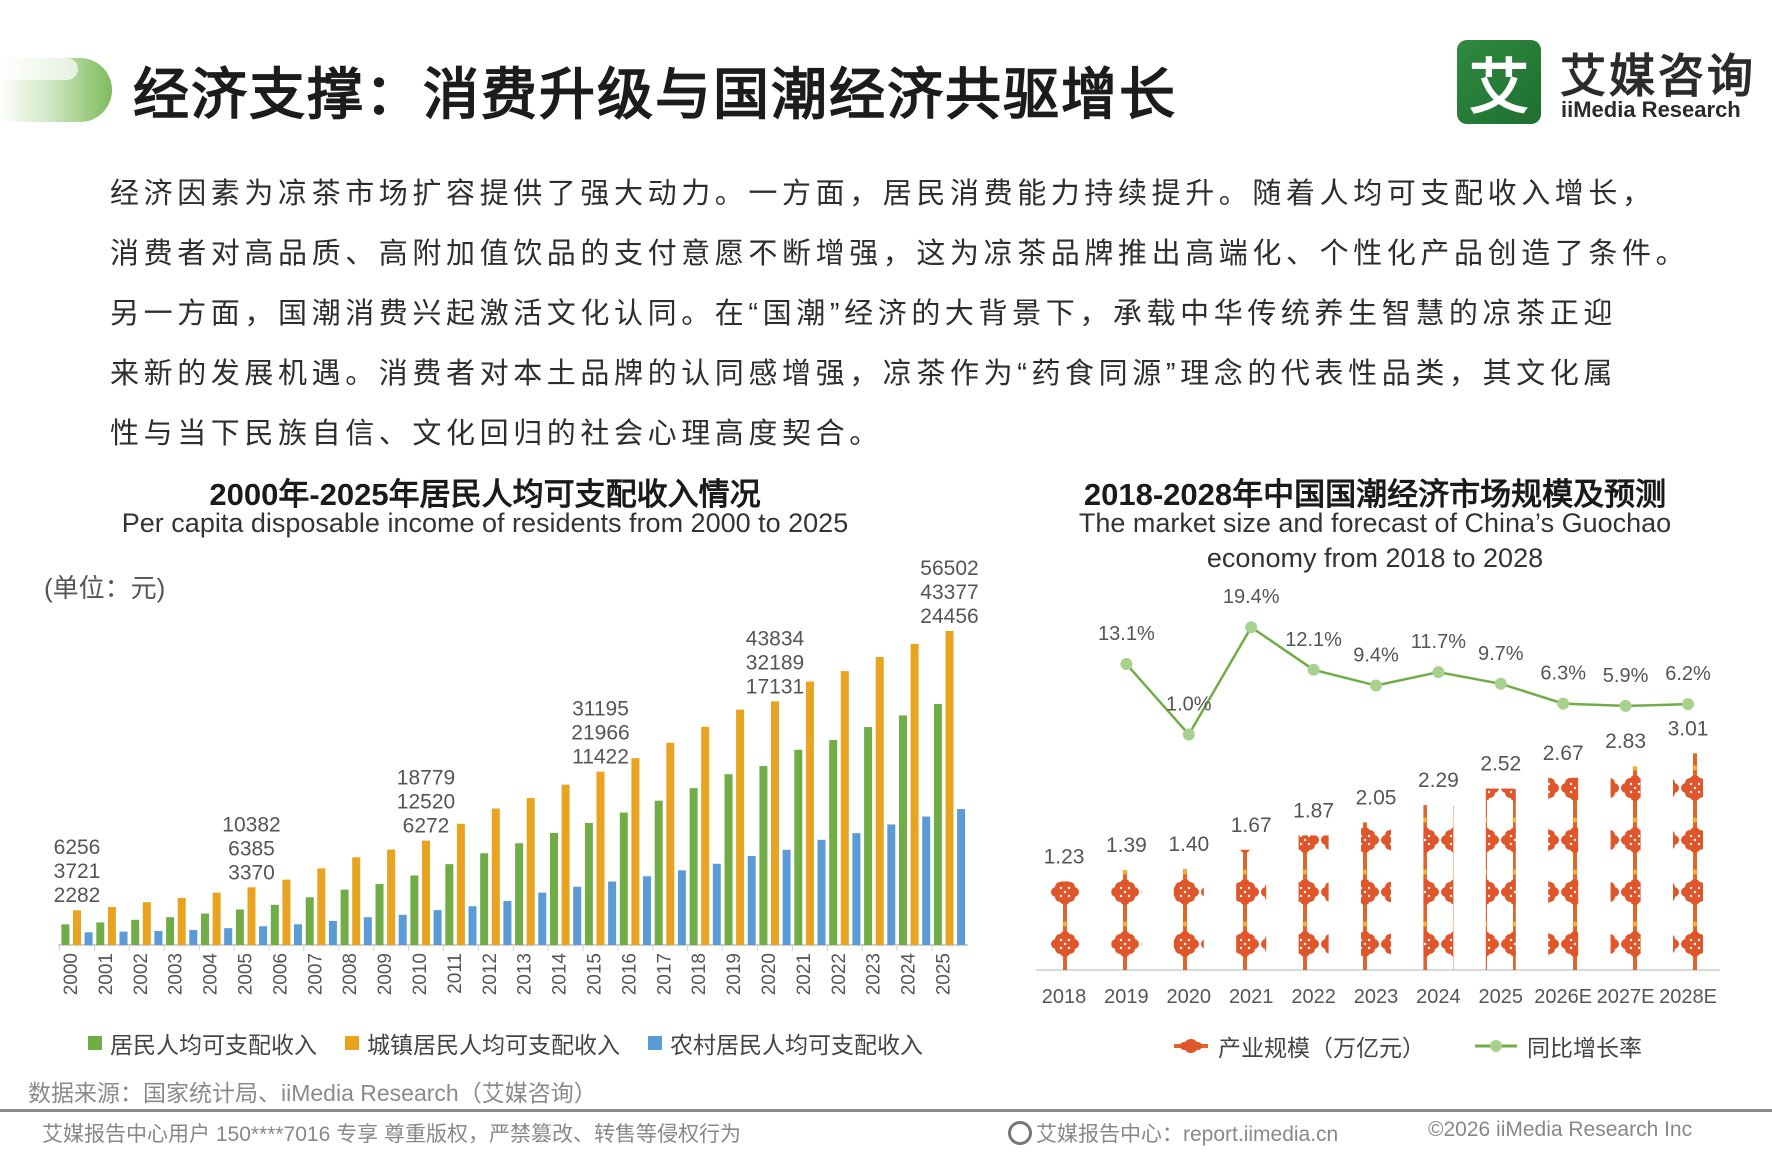  I want to click on x-tick-label: 2000, so click(71, 974).